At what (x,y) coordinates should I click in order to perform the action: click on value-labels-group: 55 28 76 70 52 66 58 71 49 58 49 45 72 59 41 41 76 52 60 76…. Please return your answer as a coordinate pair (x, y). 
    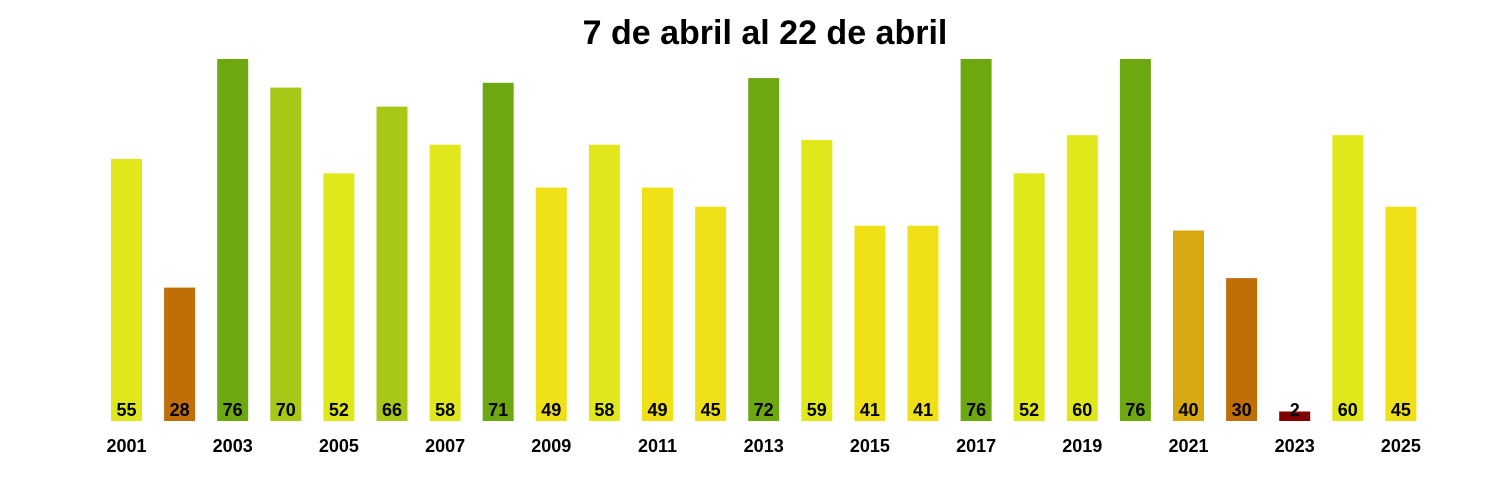
    Looking at the image, I should click on (763, 410).